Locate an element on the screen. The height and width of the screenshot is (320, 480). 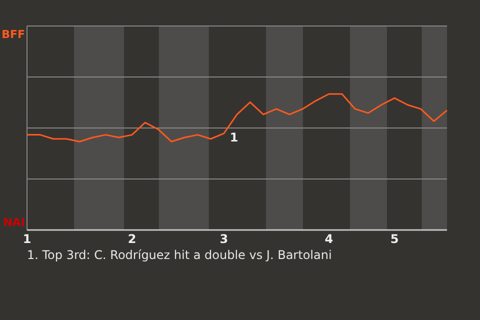
x-tick-label: 2 is located at coordinates (132, 239).